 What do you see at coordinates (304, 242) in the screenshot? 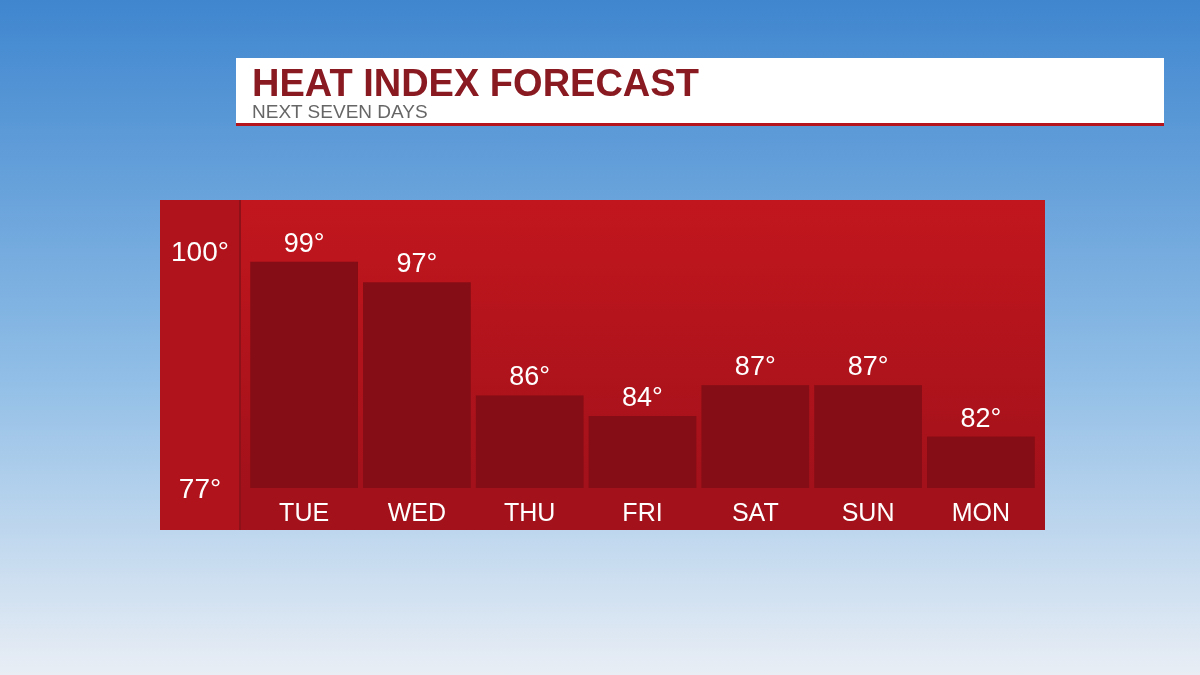
I see `data-label: 99°` at bounding box center [304, 242].